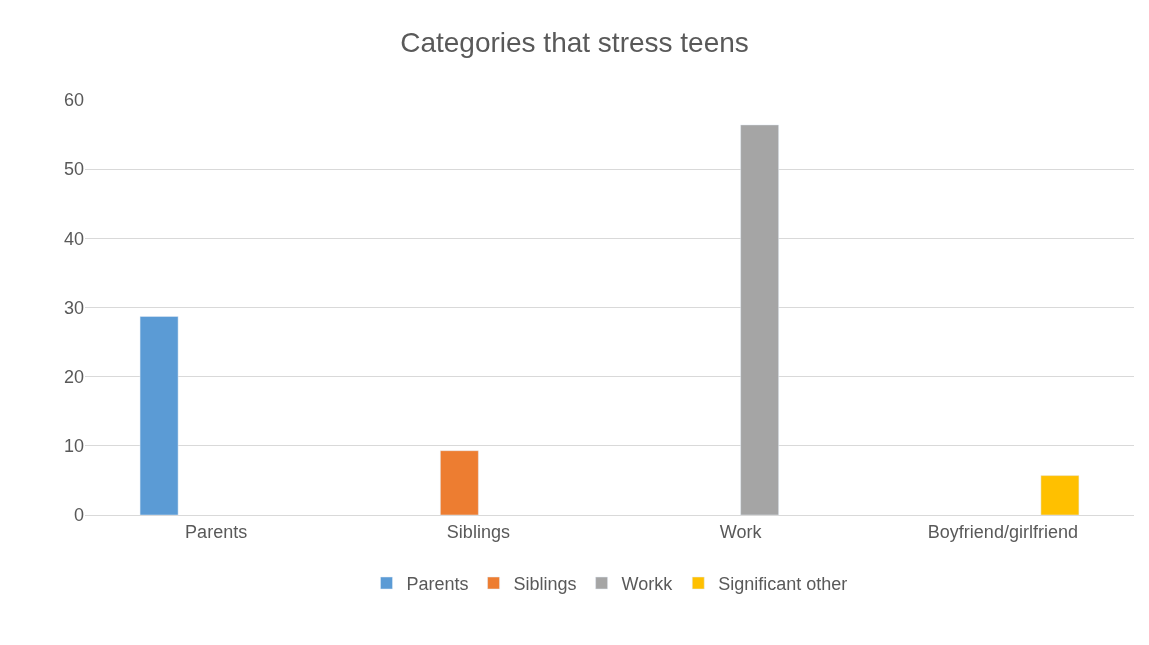  I want to click on y-tick-label: 30, so click(73, 307).